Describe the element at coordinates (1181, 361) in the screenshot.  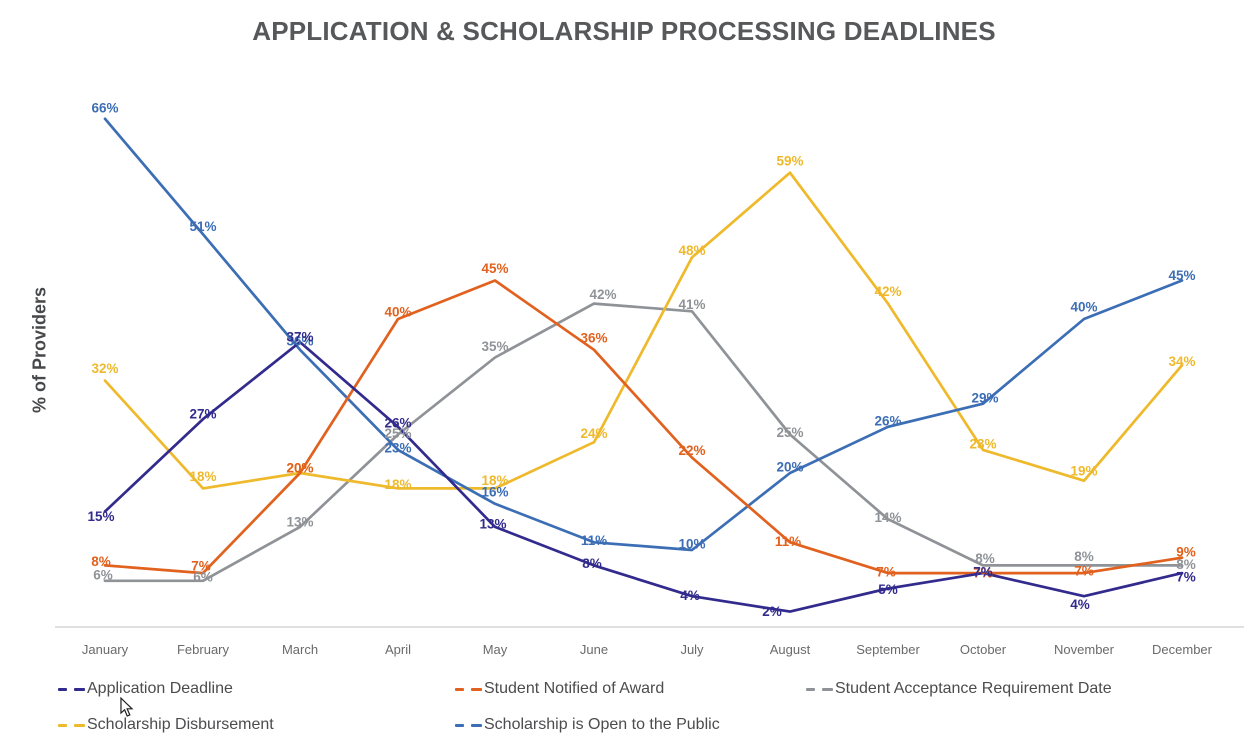
I see `data-label-scholarship-disbursement: 34%` at that location.